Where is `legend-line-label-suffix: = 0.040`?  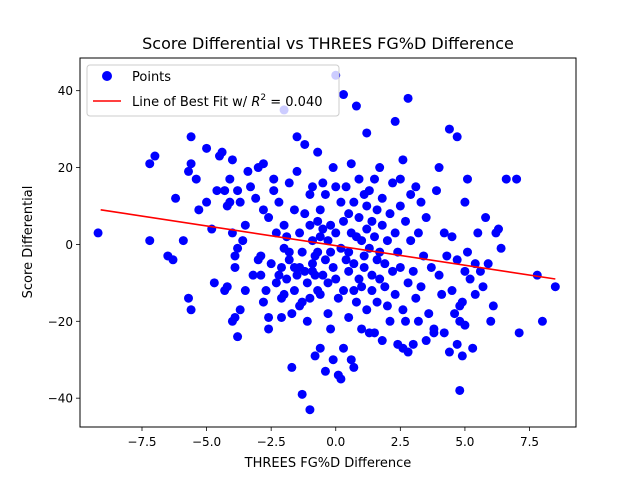
legend-line-label-suffix: = 0.040 is located at coordinates (294, 102).